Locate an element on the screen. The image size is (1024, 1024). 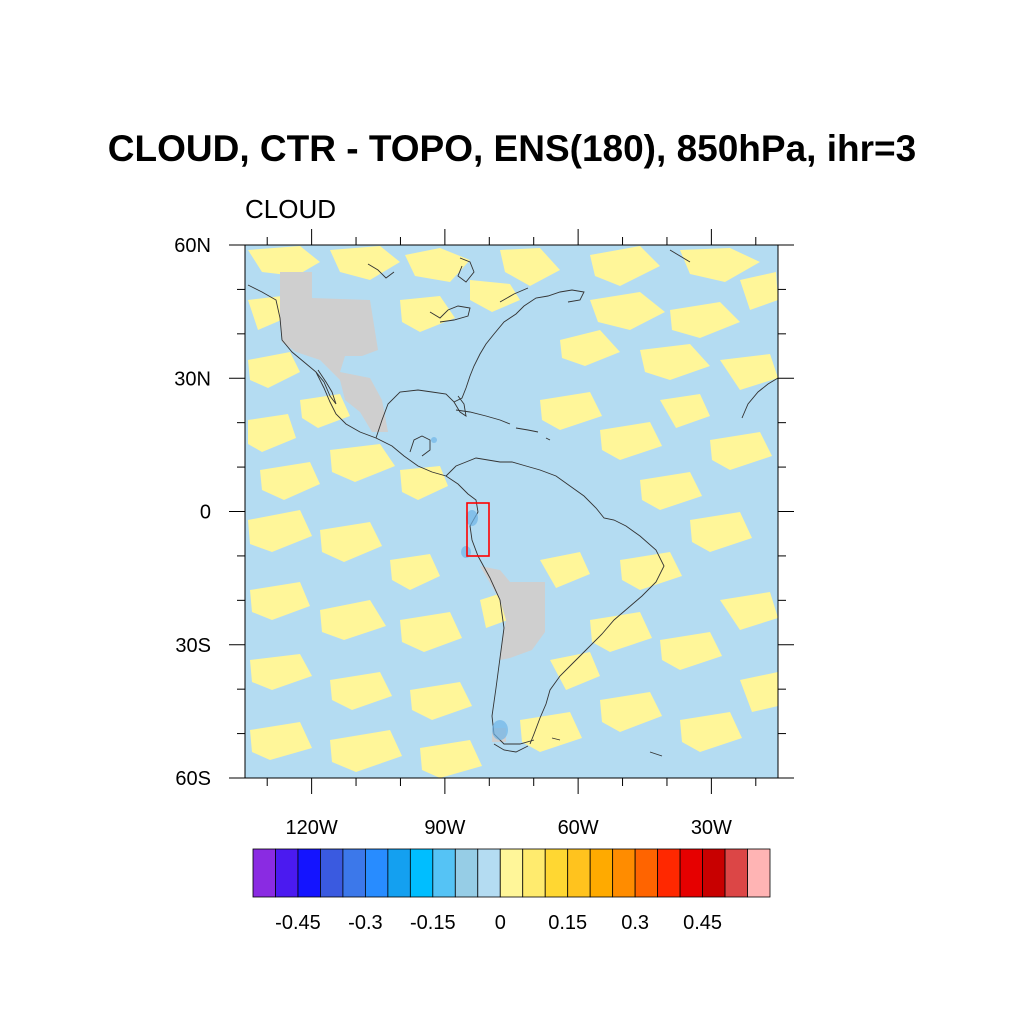
lon-label: 90W is located at coordinates (444, 828).